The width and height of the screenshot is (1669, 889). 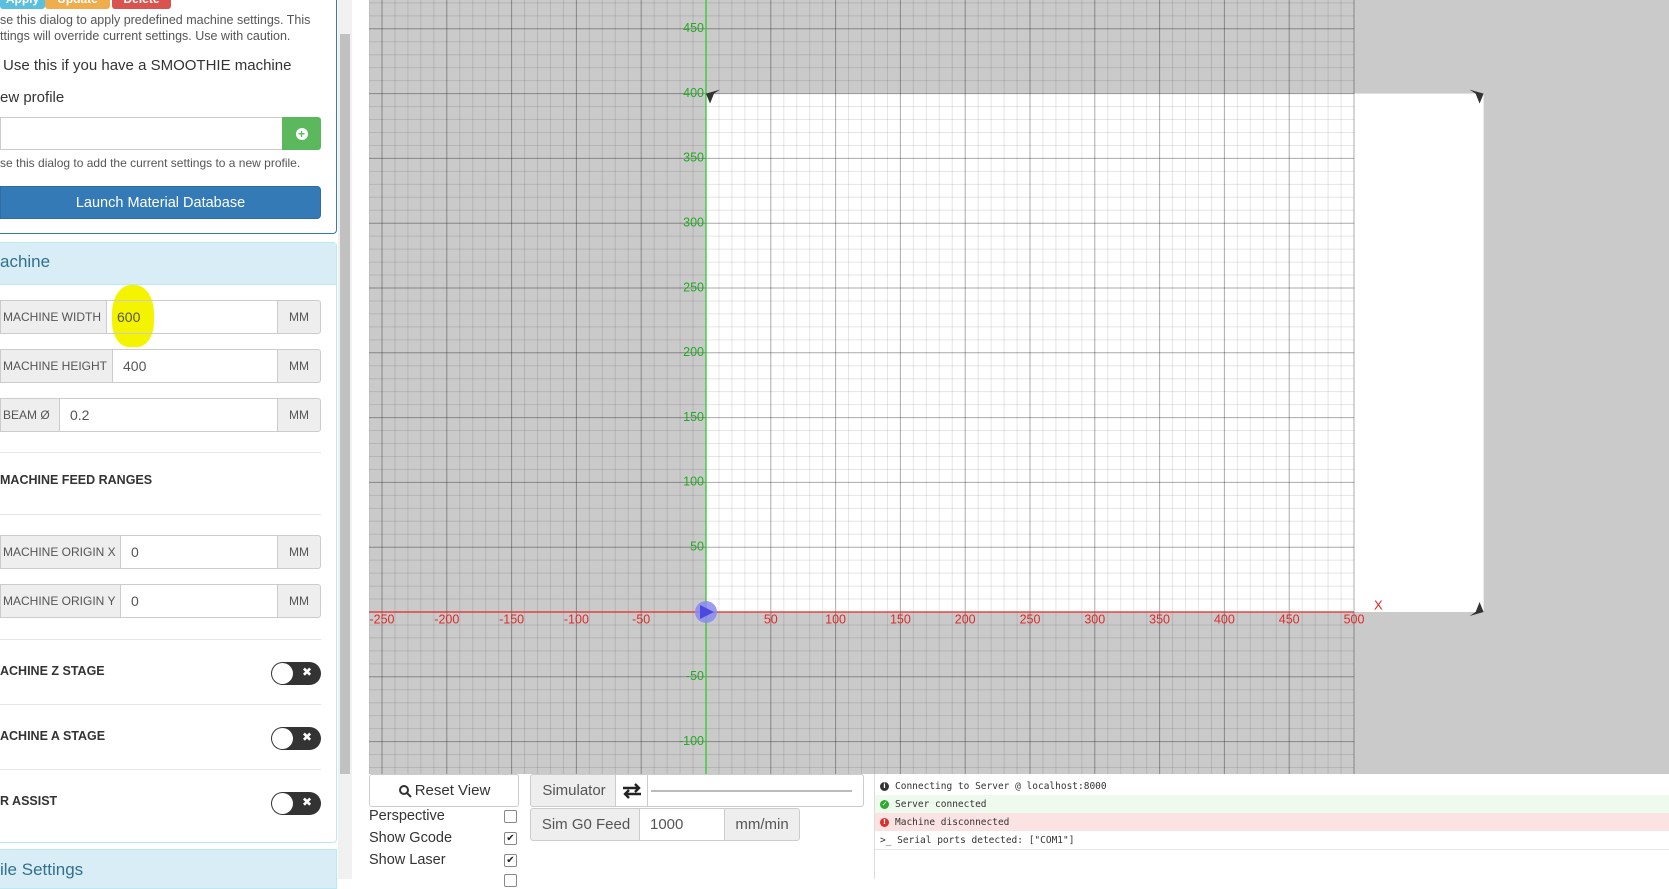 What do you see at coordinates (884, 786) in the screenshot?
I see `console-icon: i` at bounding box center [884, 786].